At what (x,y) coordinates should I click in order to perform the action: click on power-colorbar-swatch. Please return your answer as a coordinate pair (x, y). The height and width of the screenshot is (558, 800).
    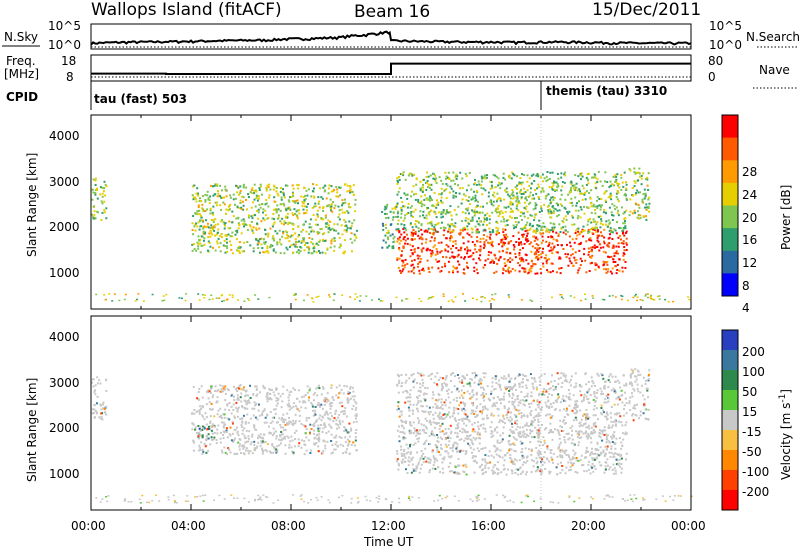
    Looking at the image, I should click on (730, 239).